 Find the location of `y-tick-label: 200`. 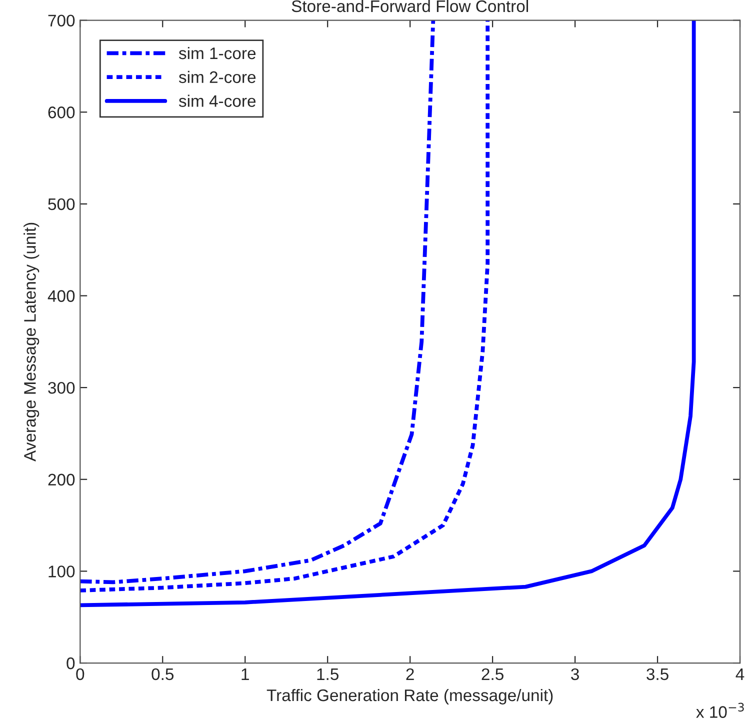

y-tick-label: 200 is located at coordinates (61, 480).